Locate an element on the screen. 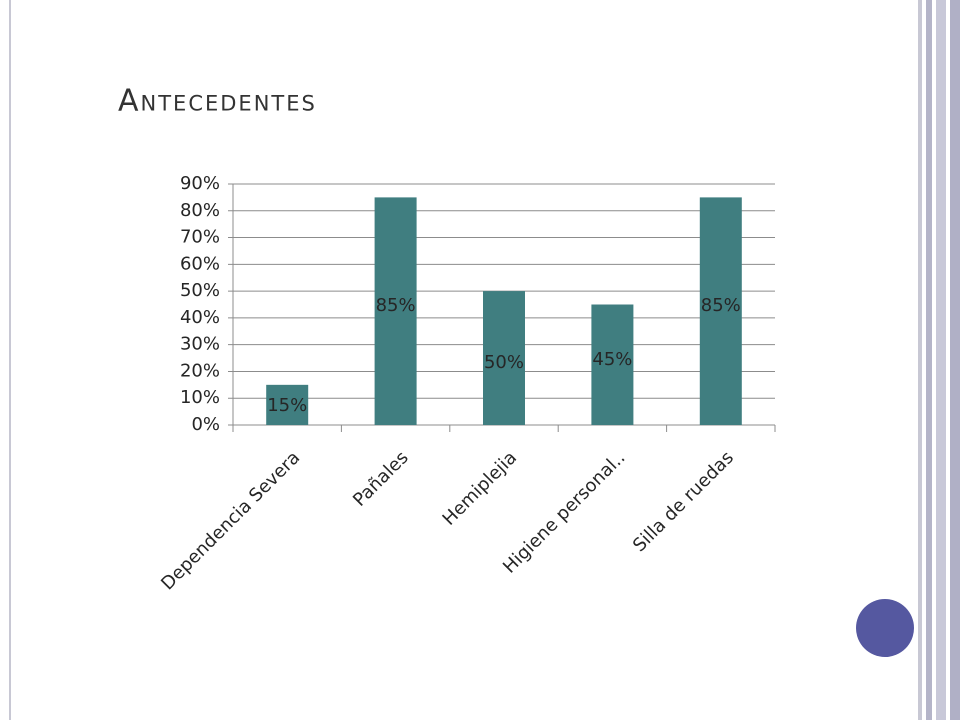 The height and width of the screenshot is (724, 960). data-label: 45% is located at coordinates (612, 359).